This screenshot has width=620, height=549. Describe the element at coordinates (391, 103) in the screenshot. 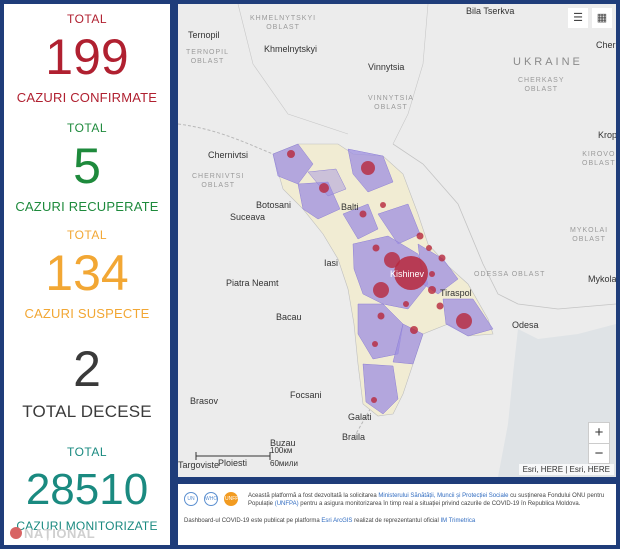

I see `region-label: VINNYTSIA OBLAST` at that location.